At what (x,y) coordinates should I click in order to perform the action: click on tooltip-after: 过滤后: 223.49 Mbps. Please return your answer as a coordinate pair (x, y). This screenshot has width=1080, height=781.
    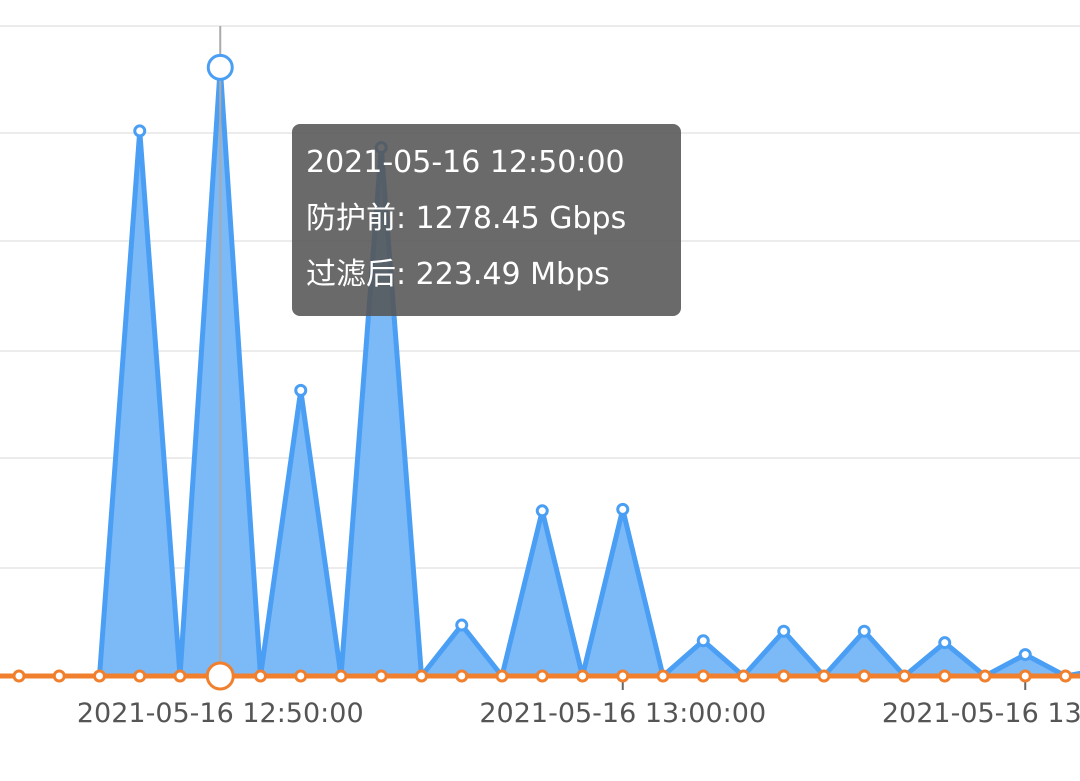
    Looking at the image, I should click on (458, 274).